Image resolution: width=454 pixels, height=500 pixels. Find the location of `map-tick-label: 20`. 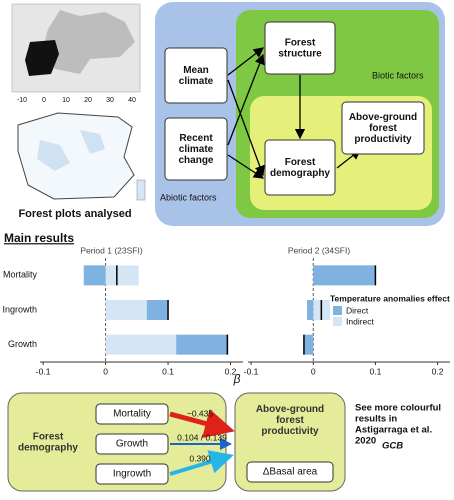

map-tick-label: 20 is located at coordinates (88, 100).